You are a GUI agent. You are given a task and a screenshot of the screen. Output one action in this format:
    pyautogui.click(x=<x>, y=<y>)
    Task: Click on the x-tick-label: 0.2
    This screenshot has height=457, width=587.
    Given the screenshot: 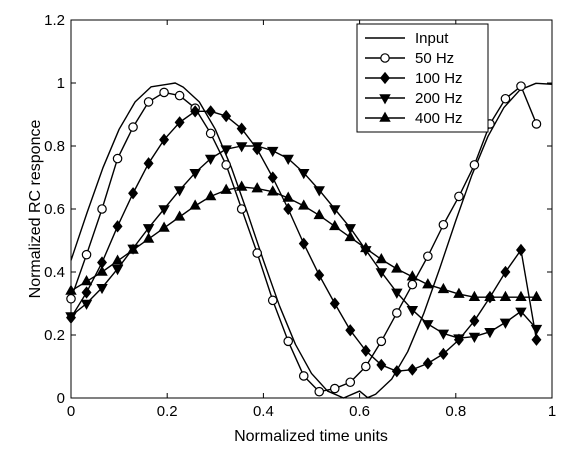 What is the action you would take?
    pyautogui.click(x=167, y=411)
    